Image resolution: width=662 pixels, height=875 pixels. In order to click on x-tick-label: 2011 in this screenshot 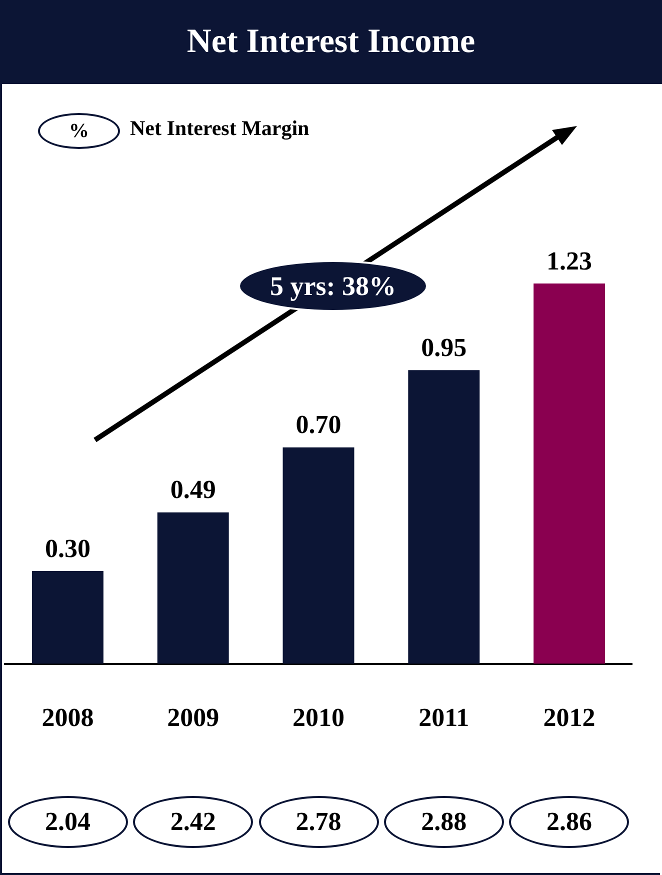, I will do `click(444, 717)`.